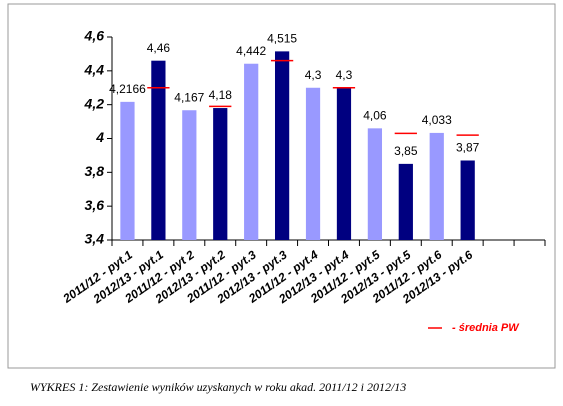  What do you see at coordinates (95, 239) in the screenshot?
I see `y-tick-label: 3,4` at bounding box center [95, 239].